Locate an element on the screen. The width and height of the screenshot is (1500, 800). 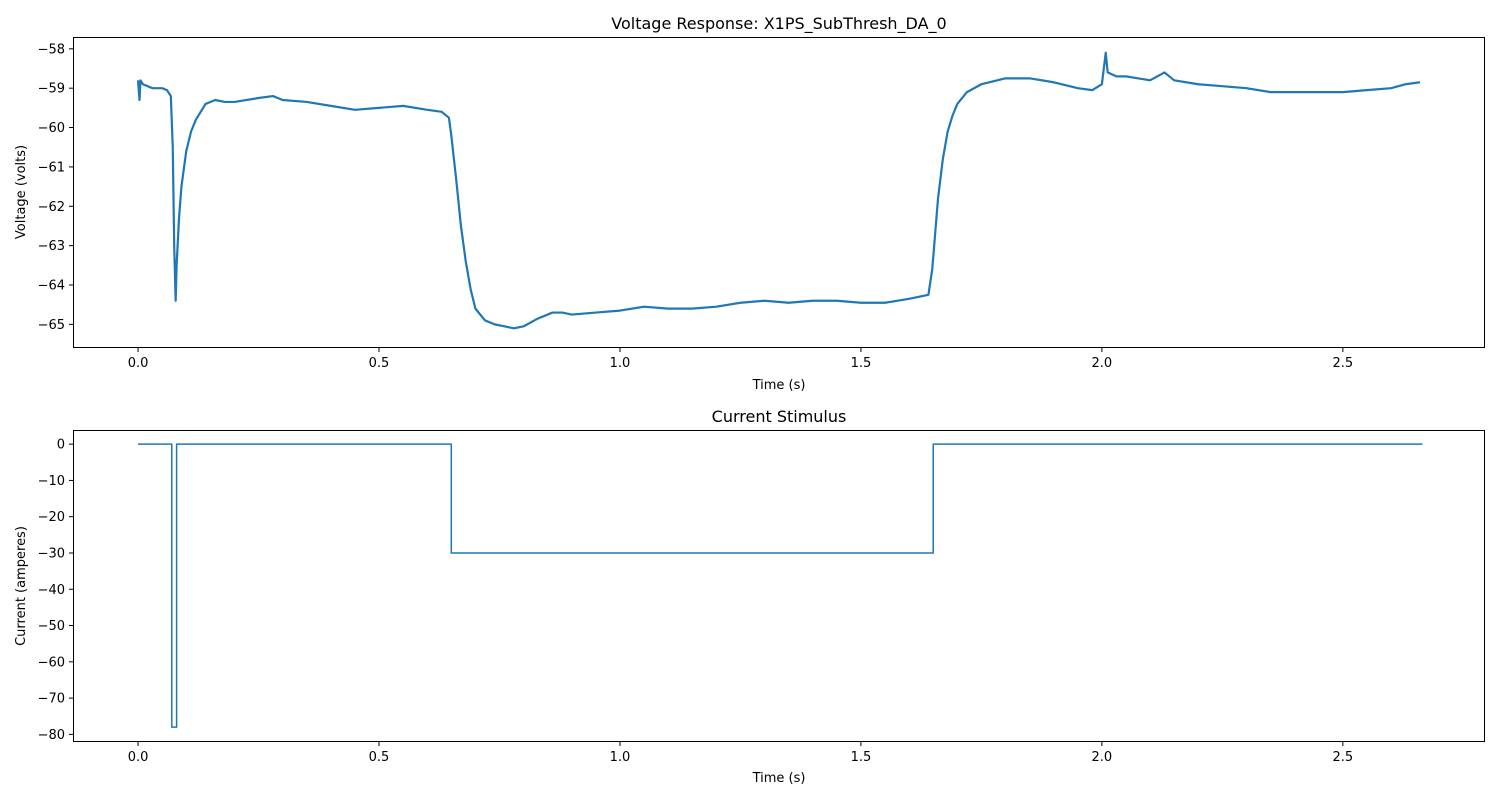
current-x-tick-label: 2.5 is located at coordinates (1342, 757).